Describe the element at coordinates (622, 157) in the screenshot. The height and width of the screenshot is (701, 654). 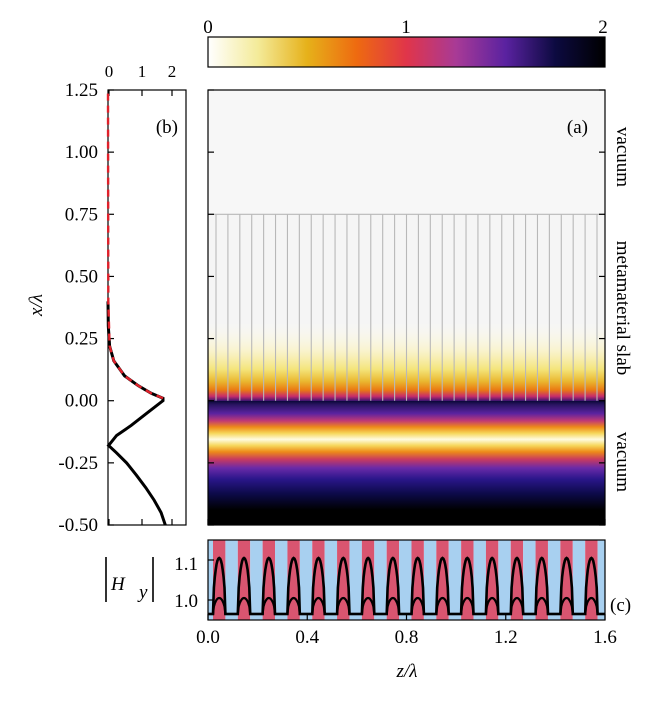
I see `region-label-vacuum-top: vacuum` at that location.